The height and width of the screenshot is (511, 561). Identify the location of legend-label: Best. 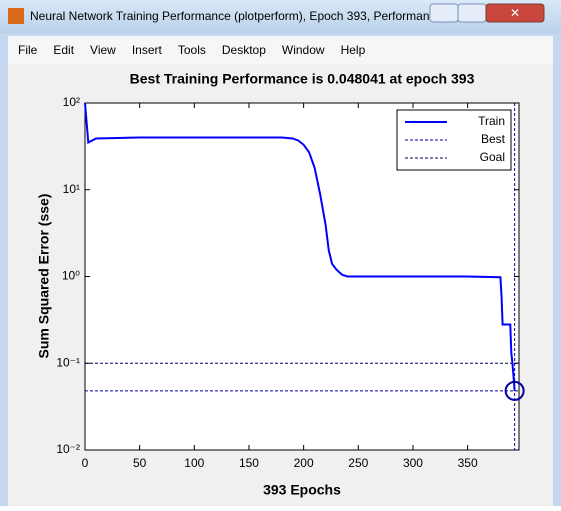
(493, 139).